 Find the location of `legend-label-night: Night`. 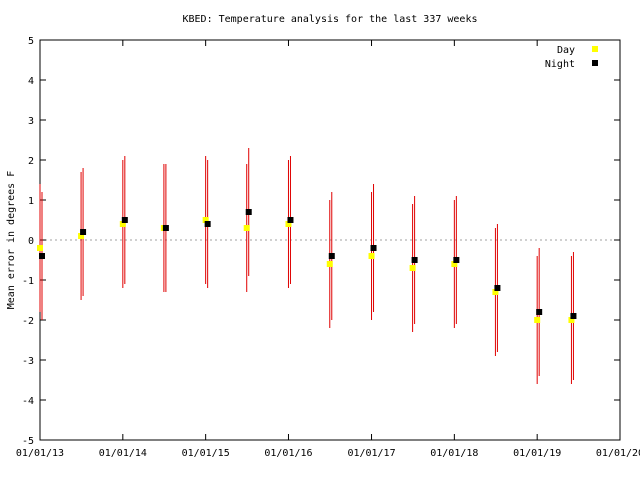

legend-label-night: Night is located at coordinates (560, 64).